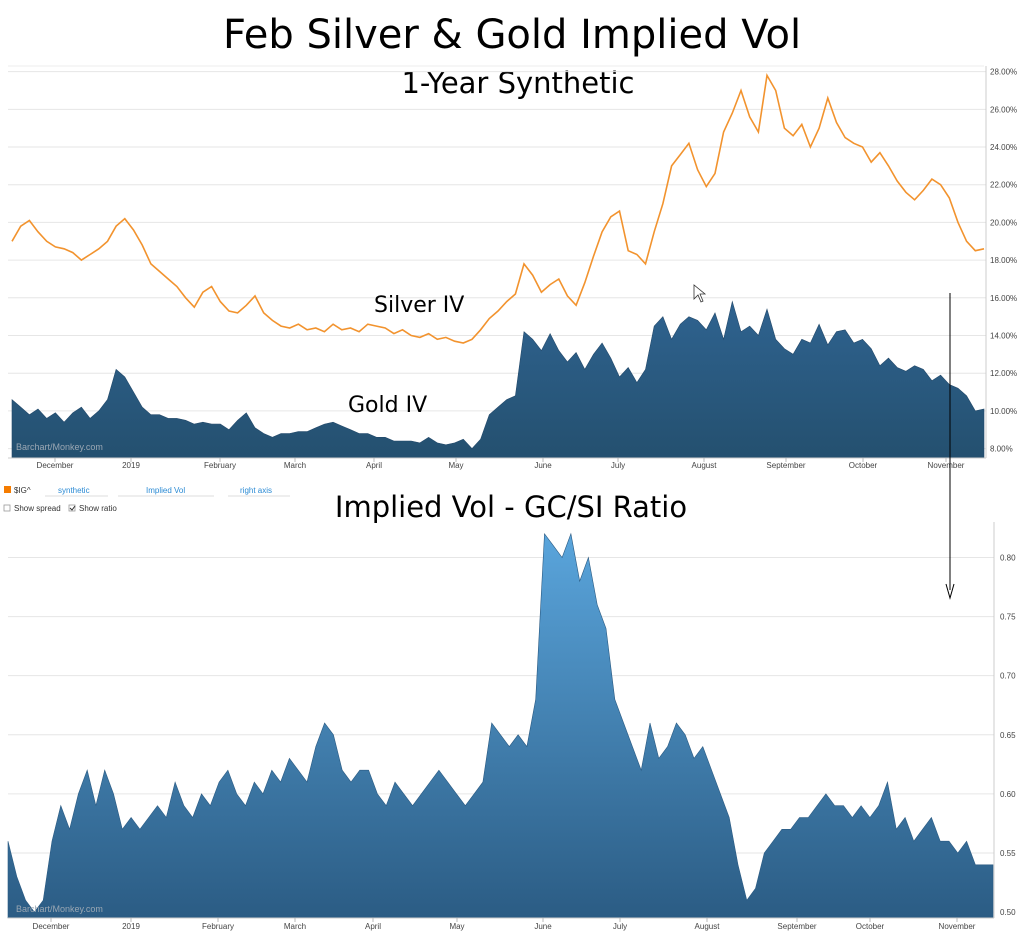 The width and height of the screenshot is (1024, 938). I want to click on ratio-y-tick-label: 0.65, so click(1008, 735).